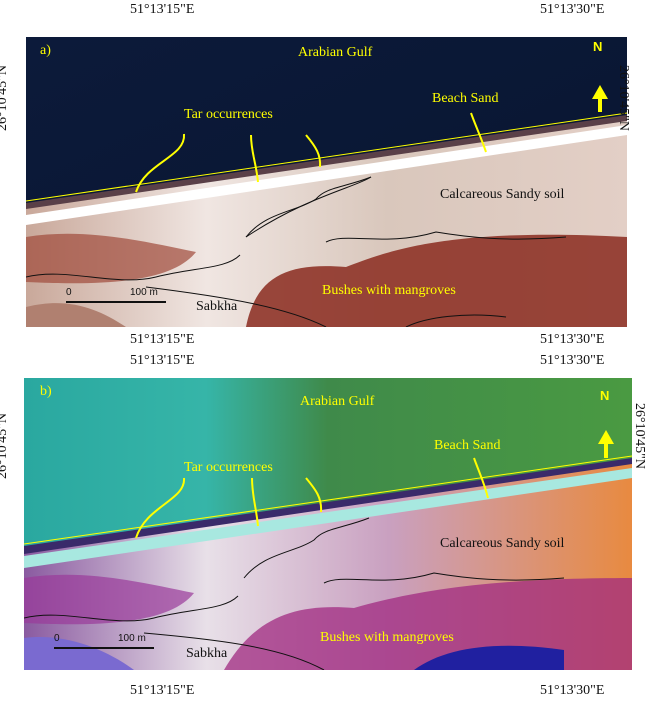  What do you see at coordinates (389, 290) in the screenshot?
I see `label-bushes-a: Bushes with mangroves` at bounding box center [389, 290].